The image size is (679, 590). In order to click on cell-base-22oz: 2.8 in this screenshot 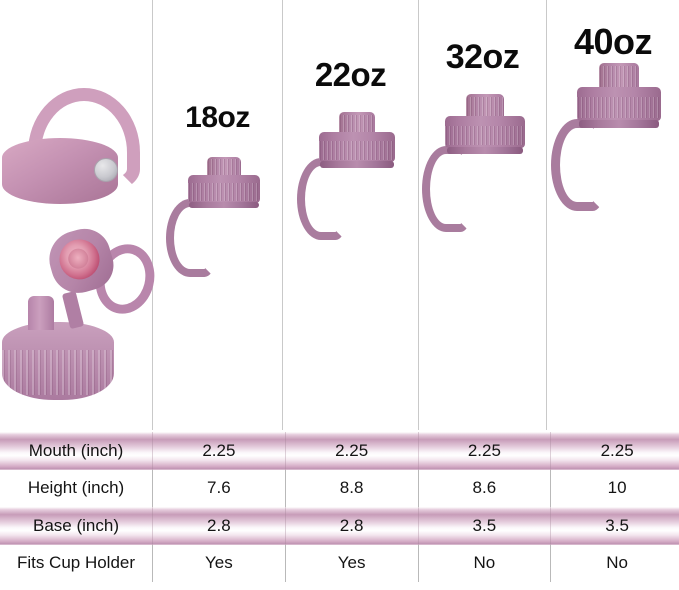, I will do `click(352, 526)`.